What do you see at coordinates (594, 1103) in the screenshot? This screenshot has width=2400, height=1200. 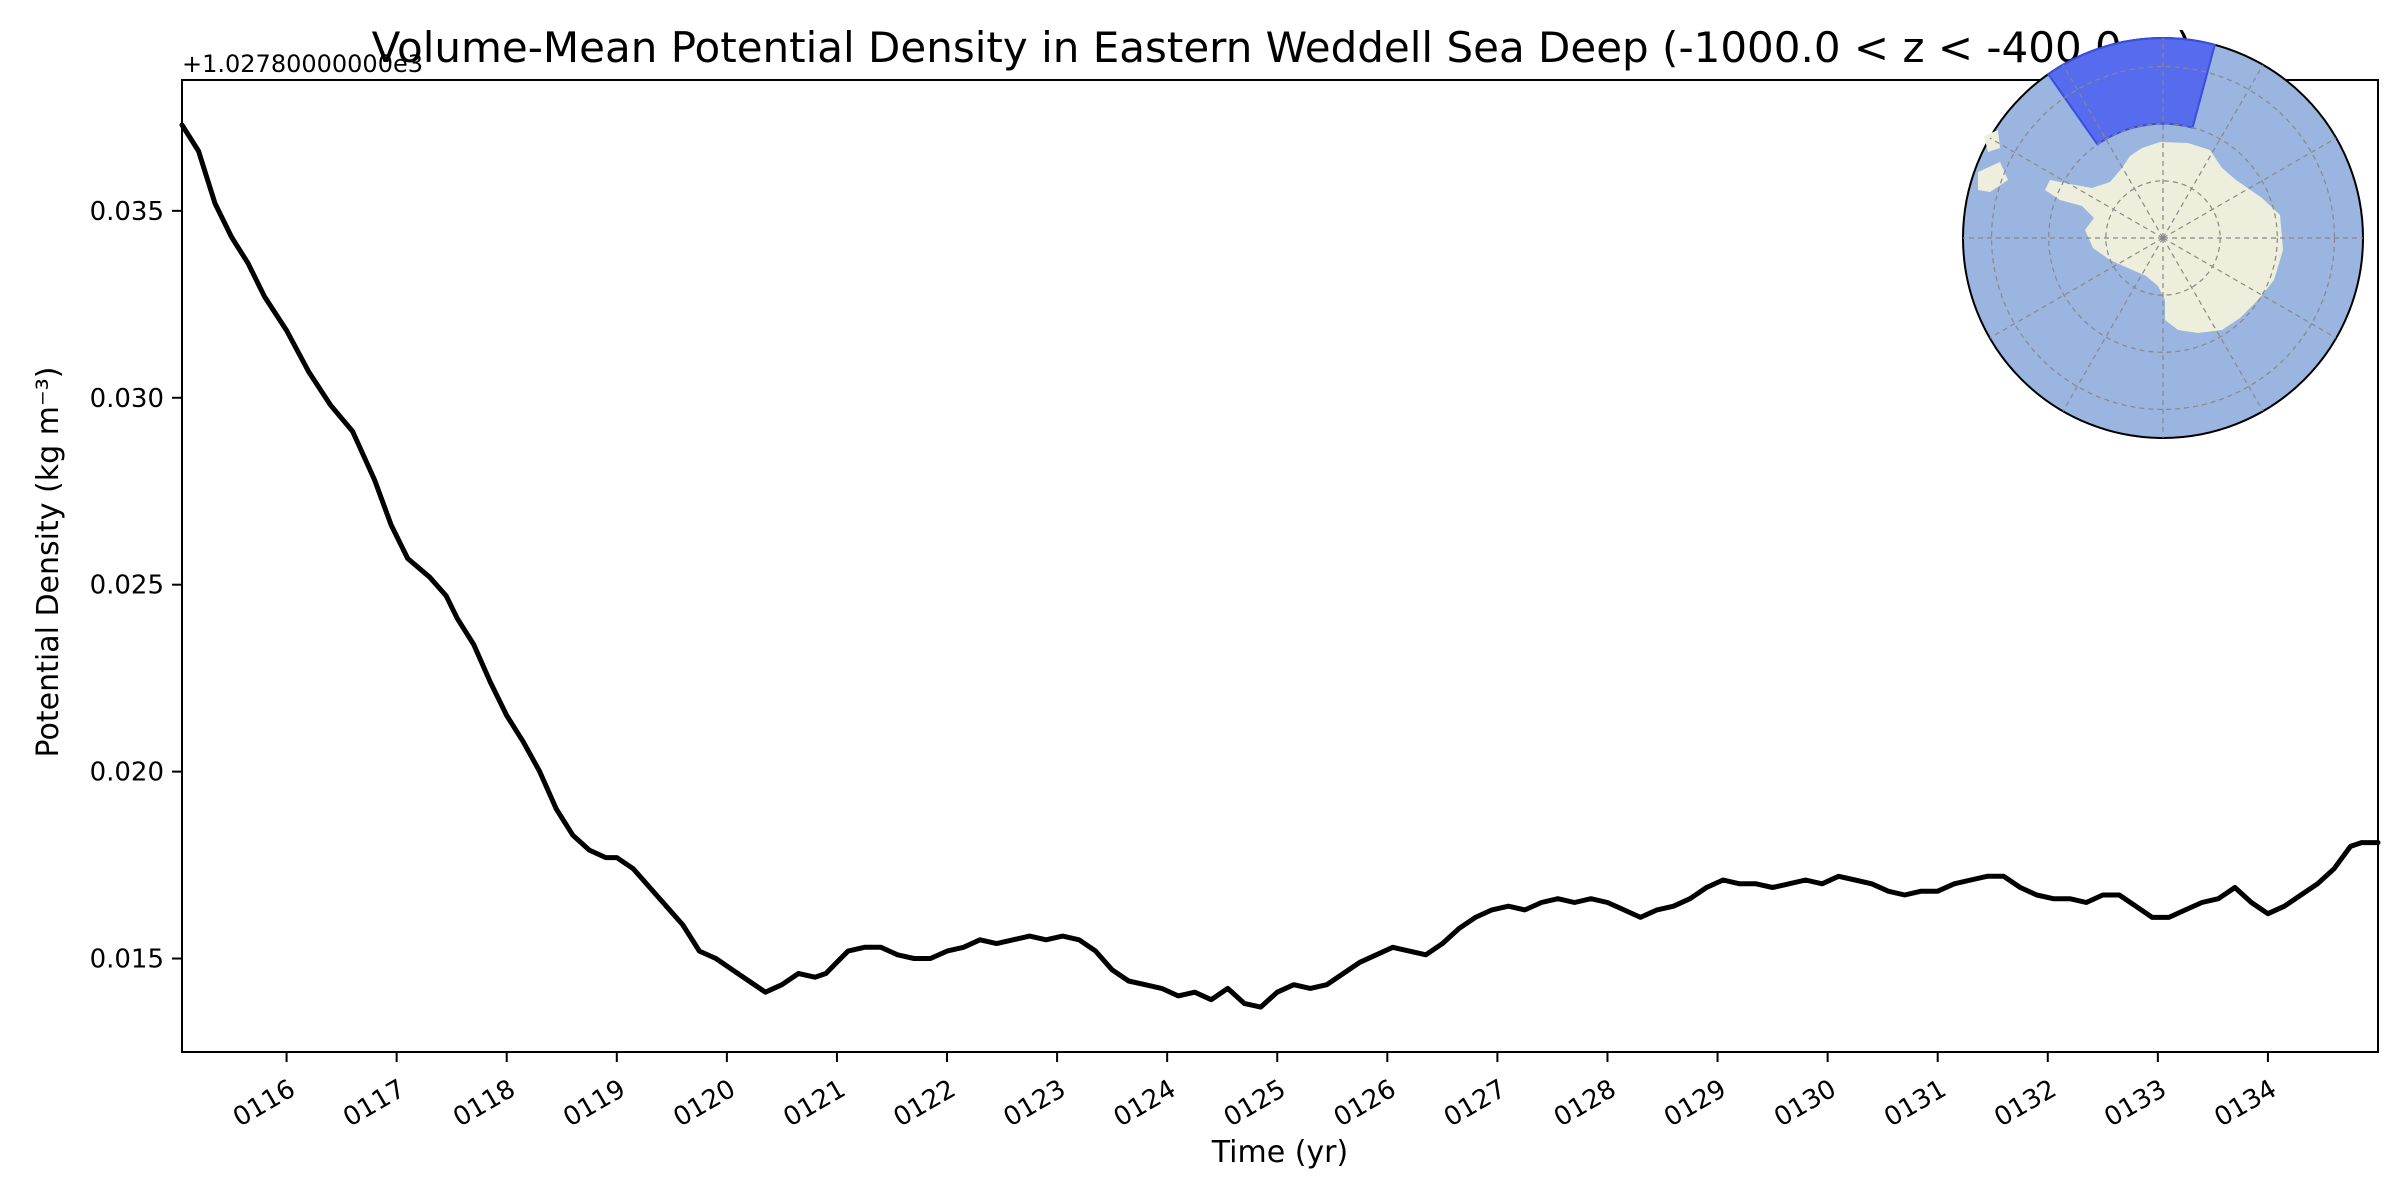 I see `x-tick-label: 0119` at bounding box center [594, 1103].